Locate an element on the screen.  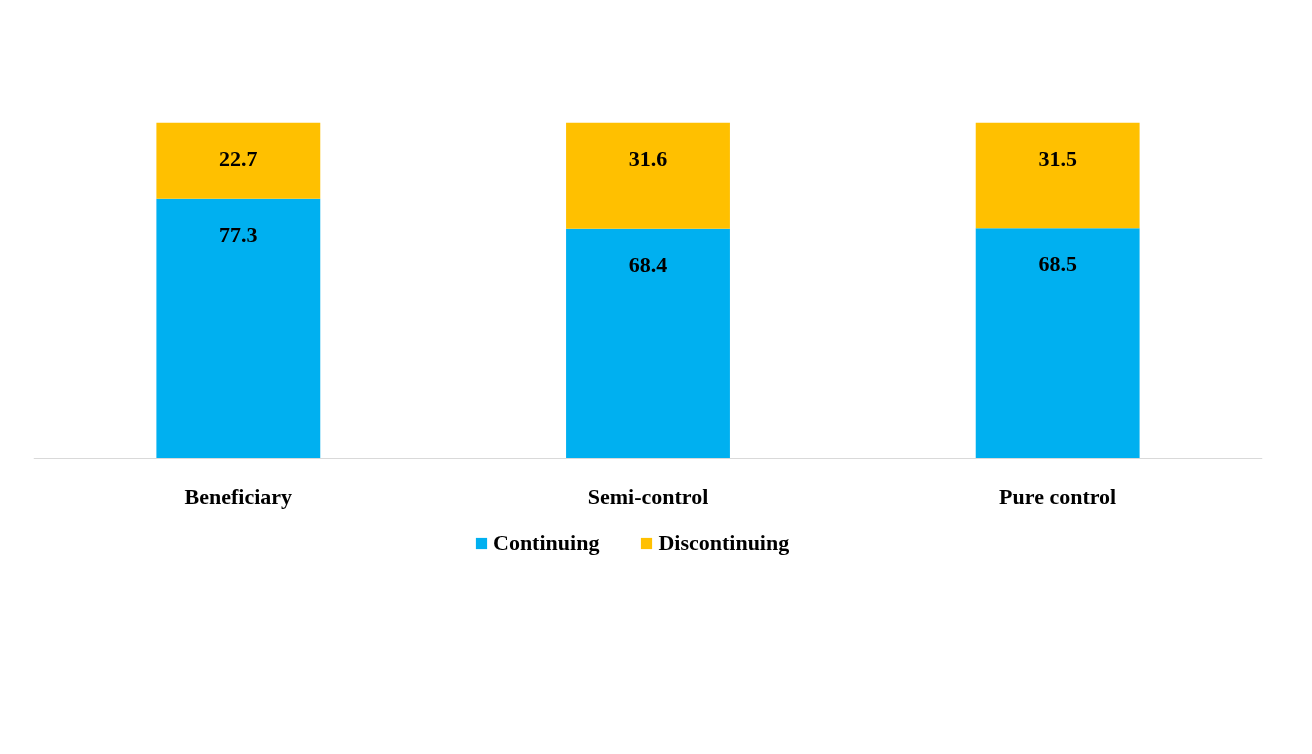
data-label: 22.7 is located at coordinates (238, 158).